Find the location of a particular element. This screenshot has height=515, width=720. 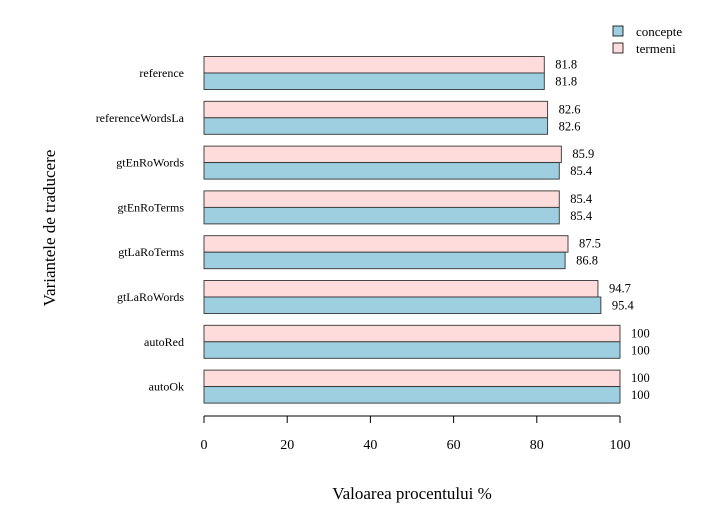

category-label-referenceWordsLa: referenceWordsLa is located at coordinates (140, 118).